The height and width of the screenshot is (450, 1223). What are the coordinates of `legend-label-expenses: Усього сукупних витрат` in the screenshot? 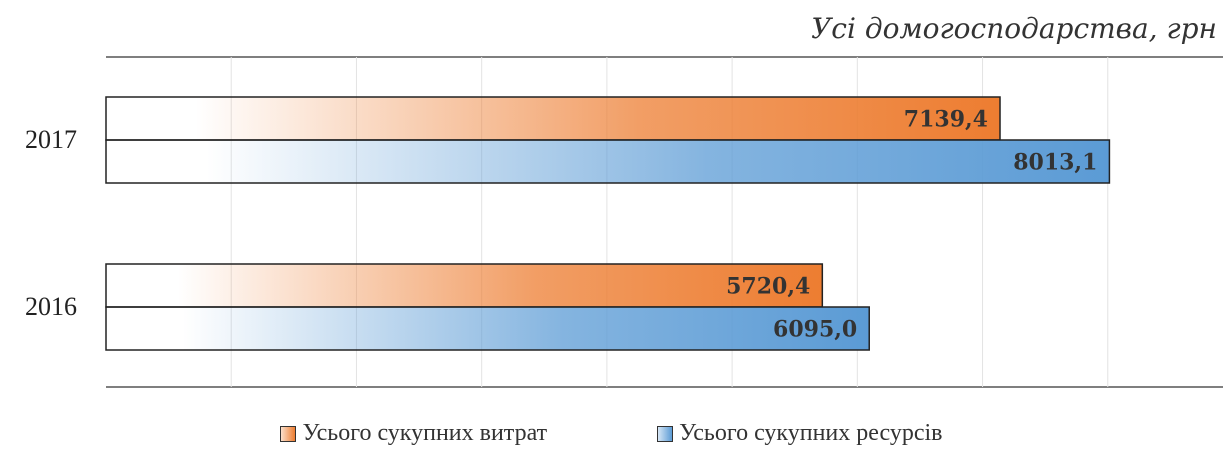 It's located at (425, 433).